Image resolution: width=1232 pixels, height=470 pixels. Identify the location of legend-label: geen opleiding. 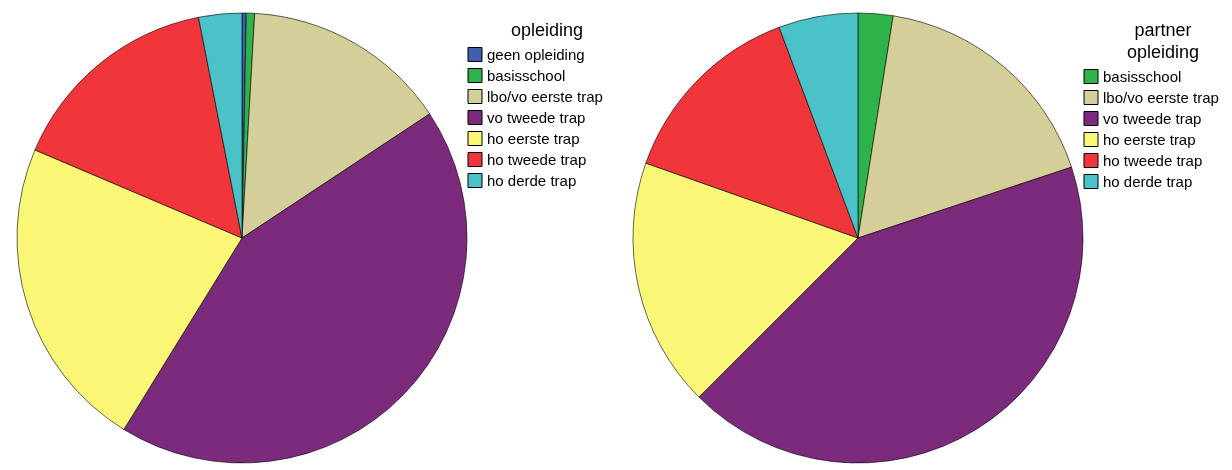
(536, 54).